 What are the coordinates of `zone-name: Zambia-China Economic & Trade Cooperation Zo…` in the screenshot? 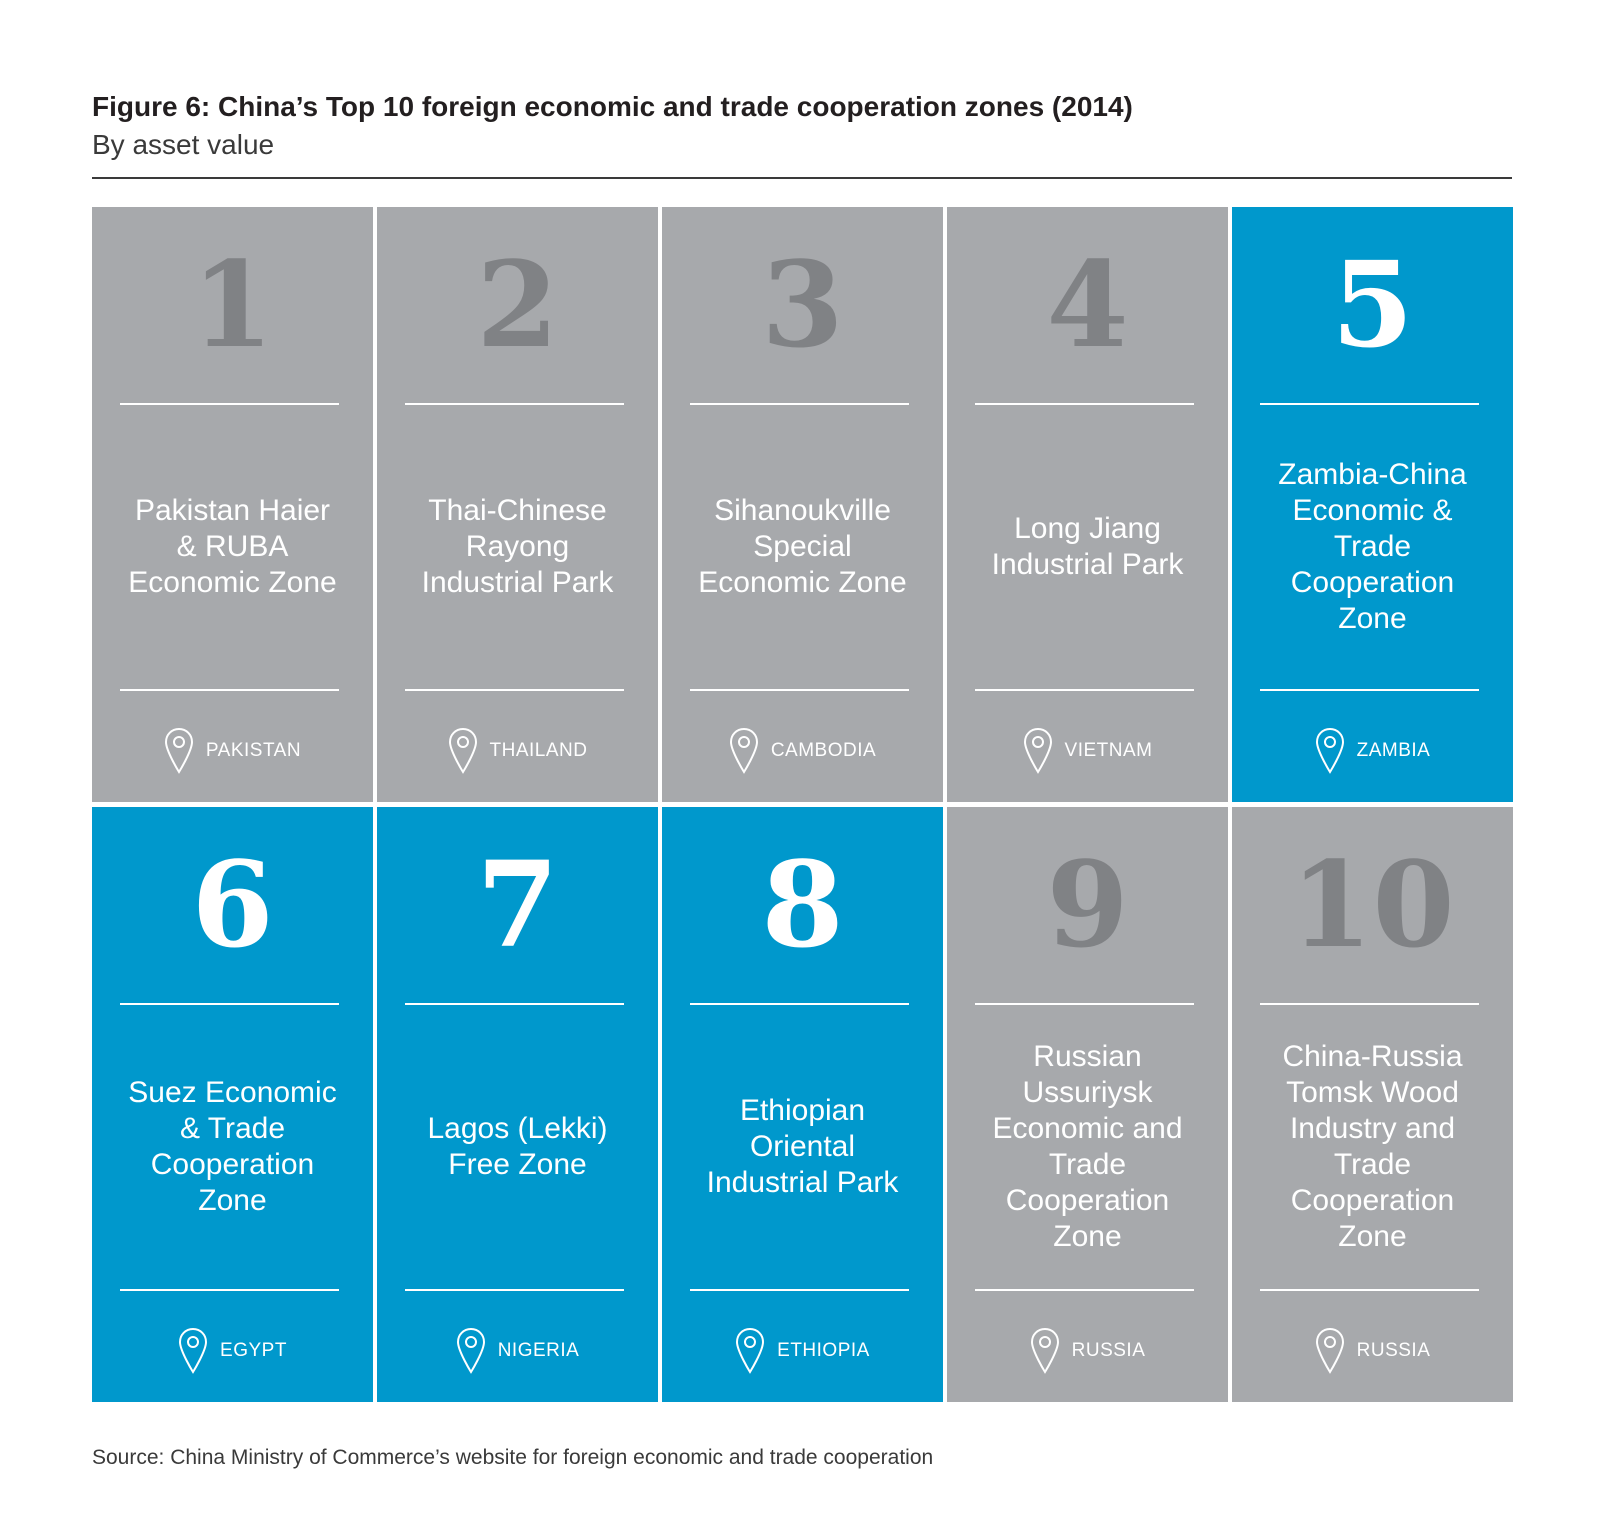 It's located at (1372, 547).